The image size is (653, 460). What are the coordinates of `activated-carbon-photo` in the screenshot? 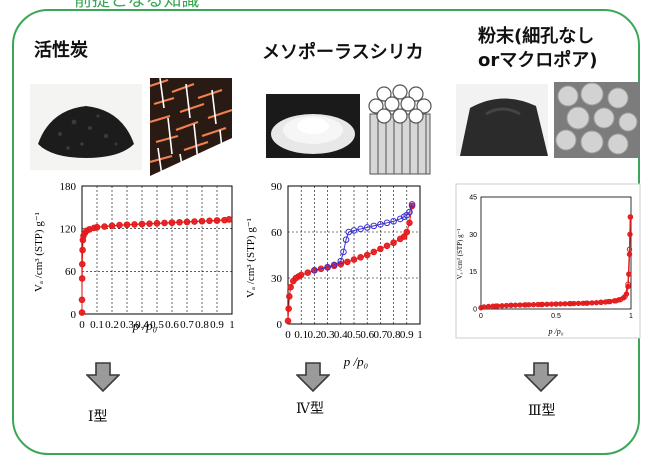 It's located at (86, 127).